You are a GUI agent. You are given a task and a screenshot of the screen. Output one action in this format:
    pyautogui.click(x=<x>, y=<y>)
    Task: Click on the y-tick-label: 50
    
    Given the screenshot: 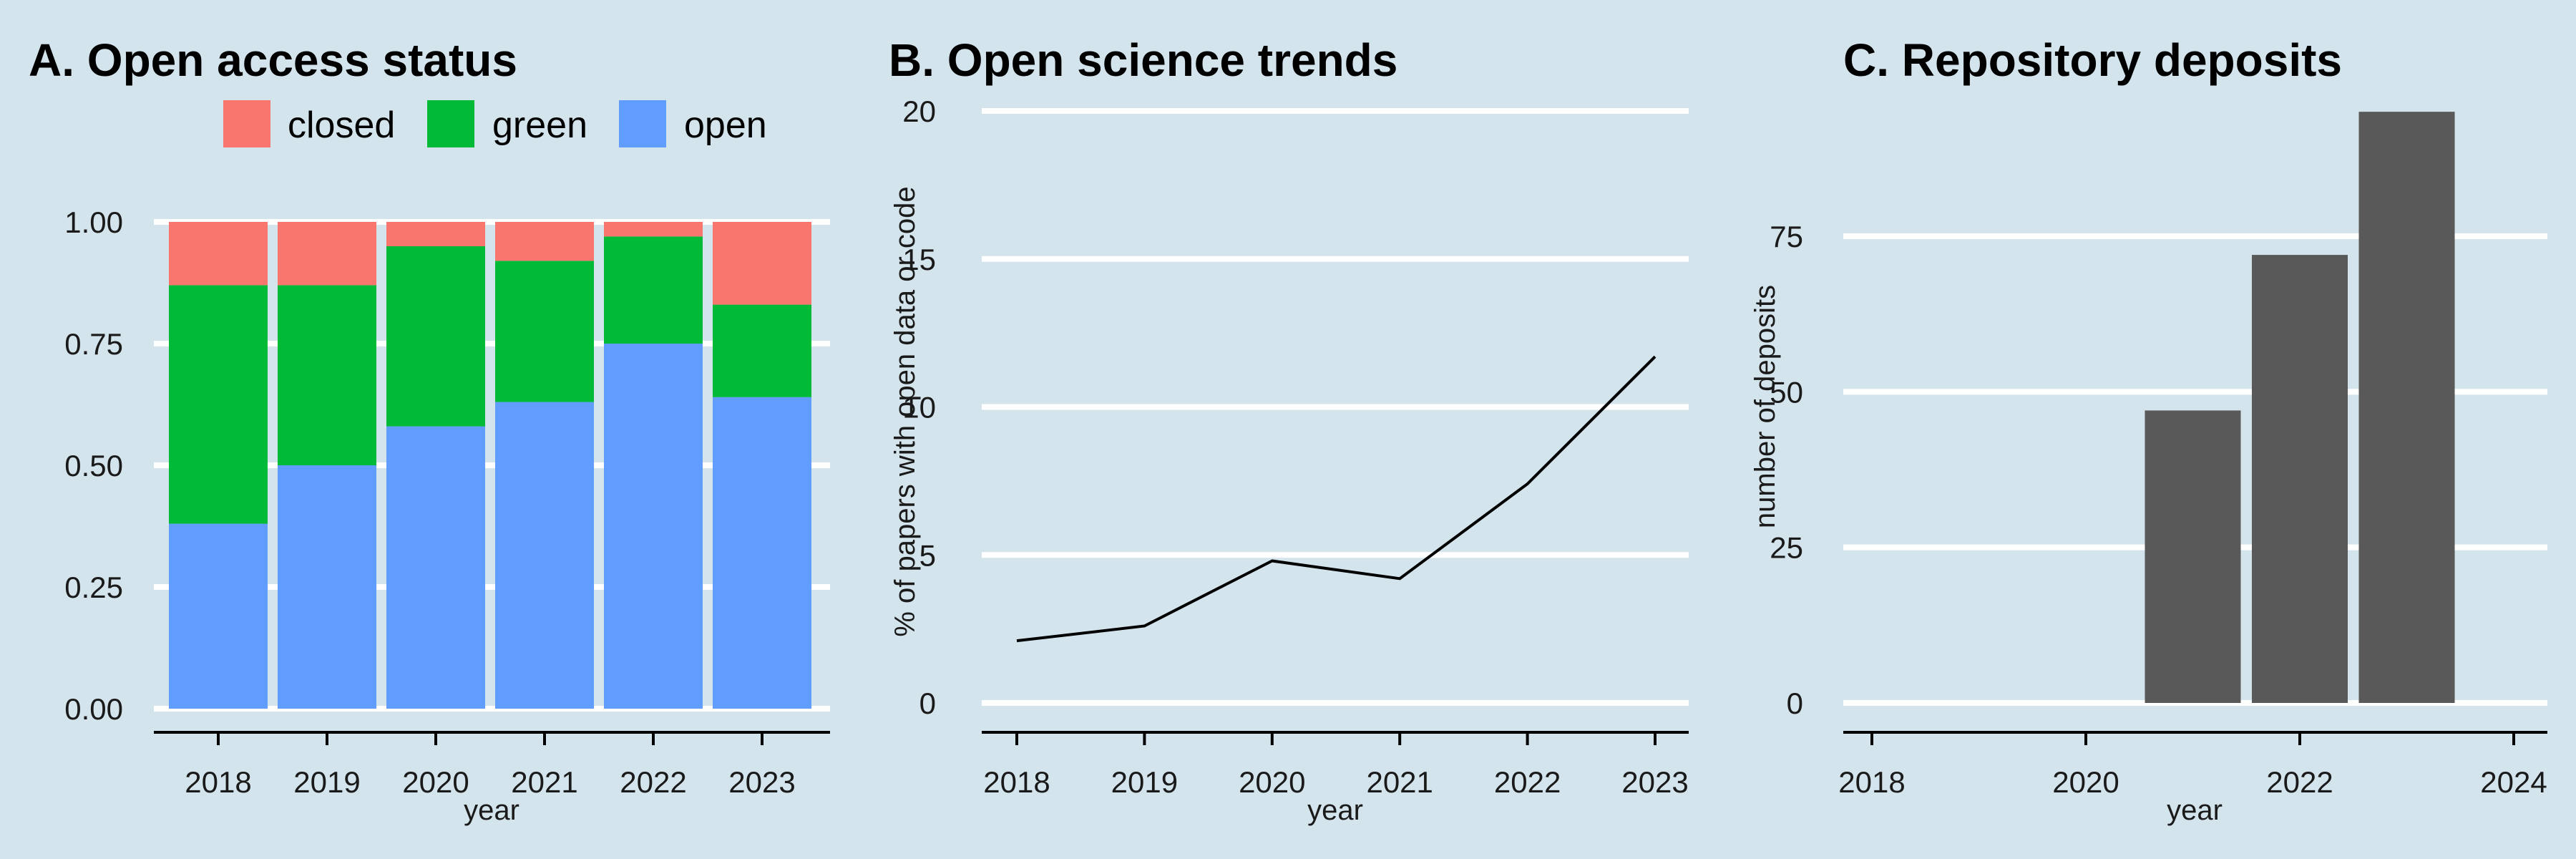 What is the action you would take?
    pyautogui.click(x=1786, y=392)
    